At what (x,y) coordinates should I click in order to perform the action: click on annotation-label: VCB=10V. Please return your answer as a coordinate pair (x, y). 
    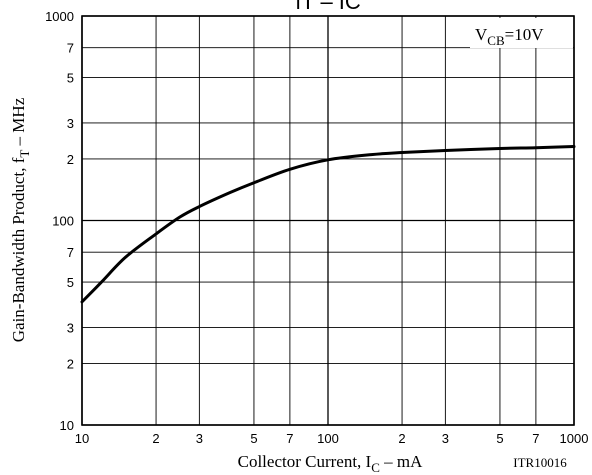
    Looking at the image, I should click on (509, 36).